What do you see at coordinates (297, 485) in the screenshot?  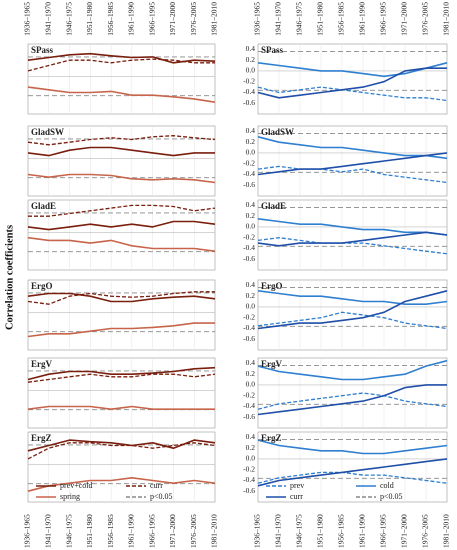 I see `legend-label: prev` at bounding box center [297, 485].